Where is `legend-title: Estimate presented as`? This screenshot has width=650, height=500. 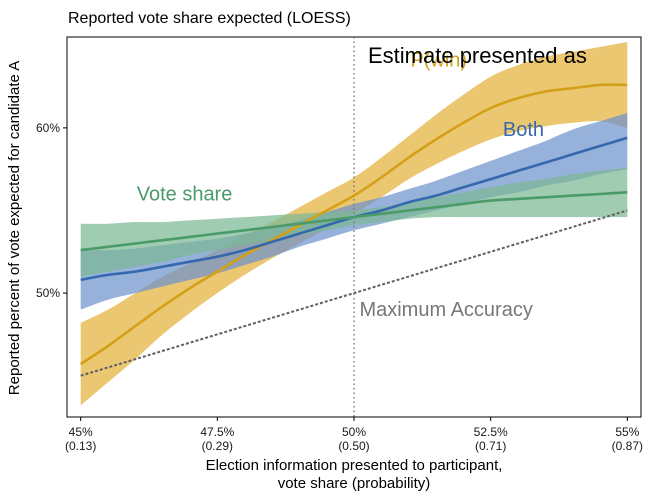
legend-title: Estimate presented as is located at coordinates (477, 55).